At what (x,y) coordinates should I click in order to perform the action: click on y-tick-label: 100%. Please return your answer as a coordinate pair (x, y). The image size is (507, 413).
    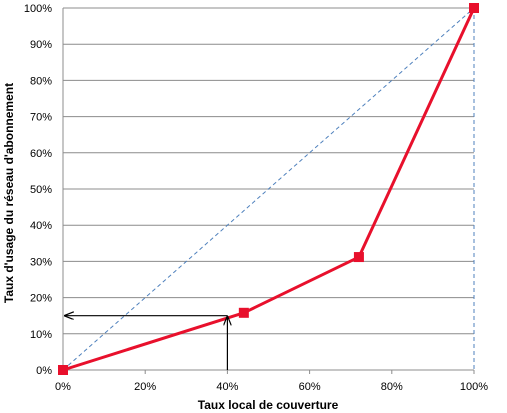
    Looking at the image, I should click on (38, 9).